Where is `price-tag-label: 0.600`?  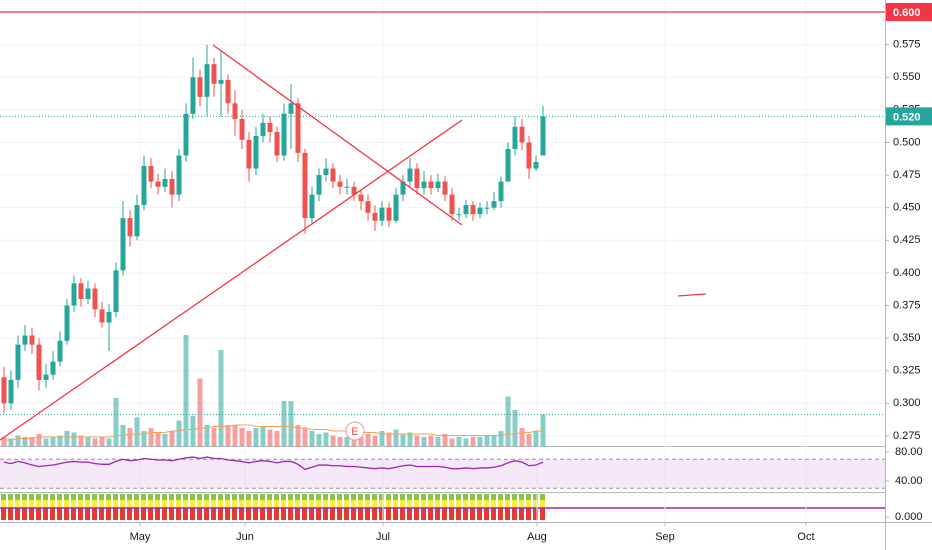
price-tag-label: 0.600 is located at coordinates (907, 13).